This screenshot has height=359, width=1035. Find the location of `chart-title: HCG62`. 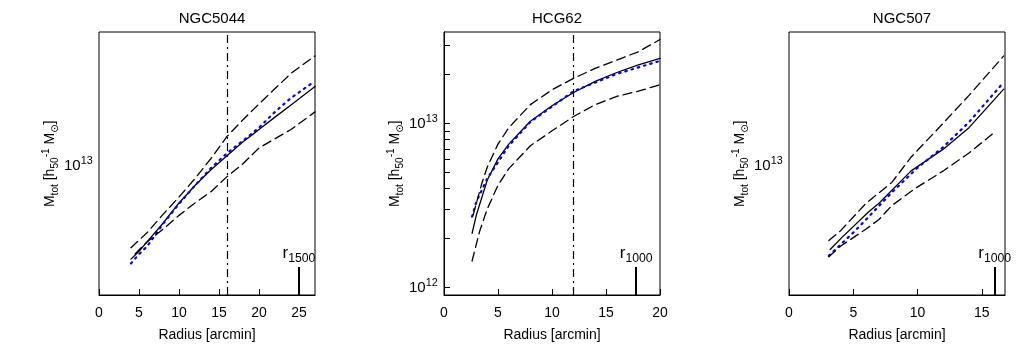

chart-title: HCG62 is located at coordinates (557, 17).